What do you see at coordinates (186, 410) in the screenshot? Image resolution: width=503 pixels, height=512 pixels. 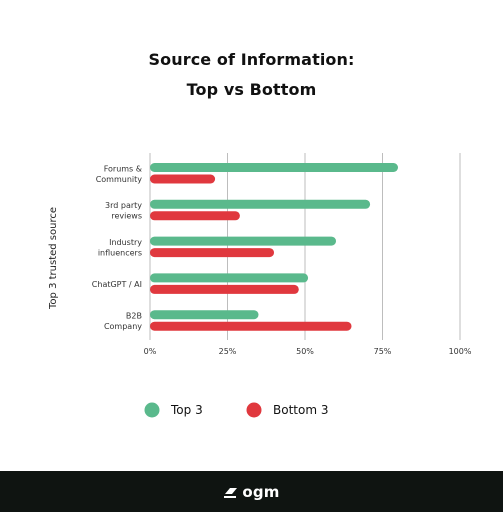 I see `legend-label-0: Top 3` at bounding box center [186, 410].